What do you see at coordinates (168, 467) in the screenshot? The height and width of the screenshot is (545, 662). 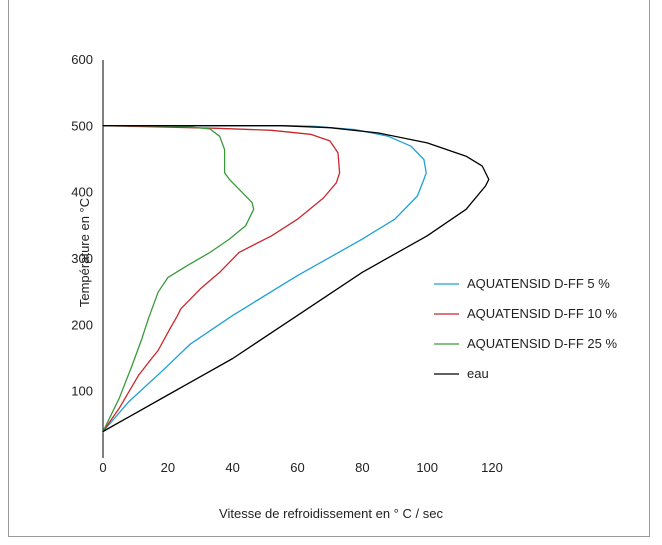 I see `x-tick-label: 20` at bounding box center [168, 467].